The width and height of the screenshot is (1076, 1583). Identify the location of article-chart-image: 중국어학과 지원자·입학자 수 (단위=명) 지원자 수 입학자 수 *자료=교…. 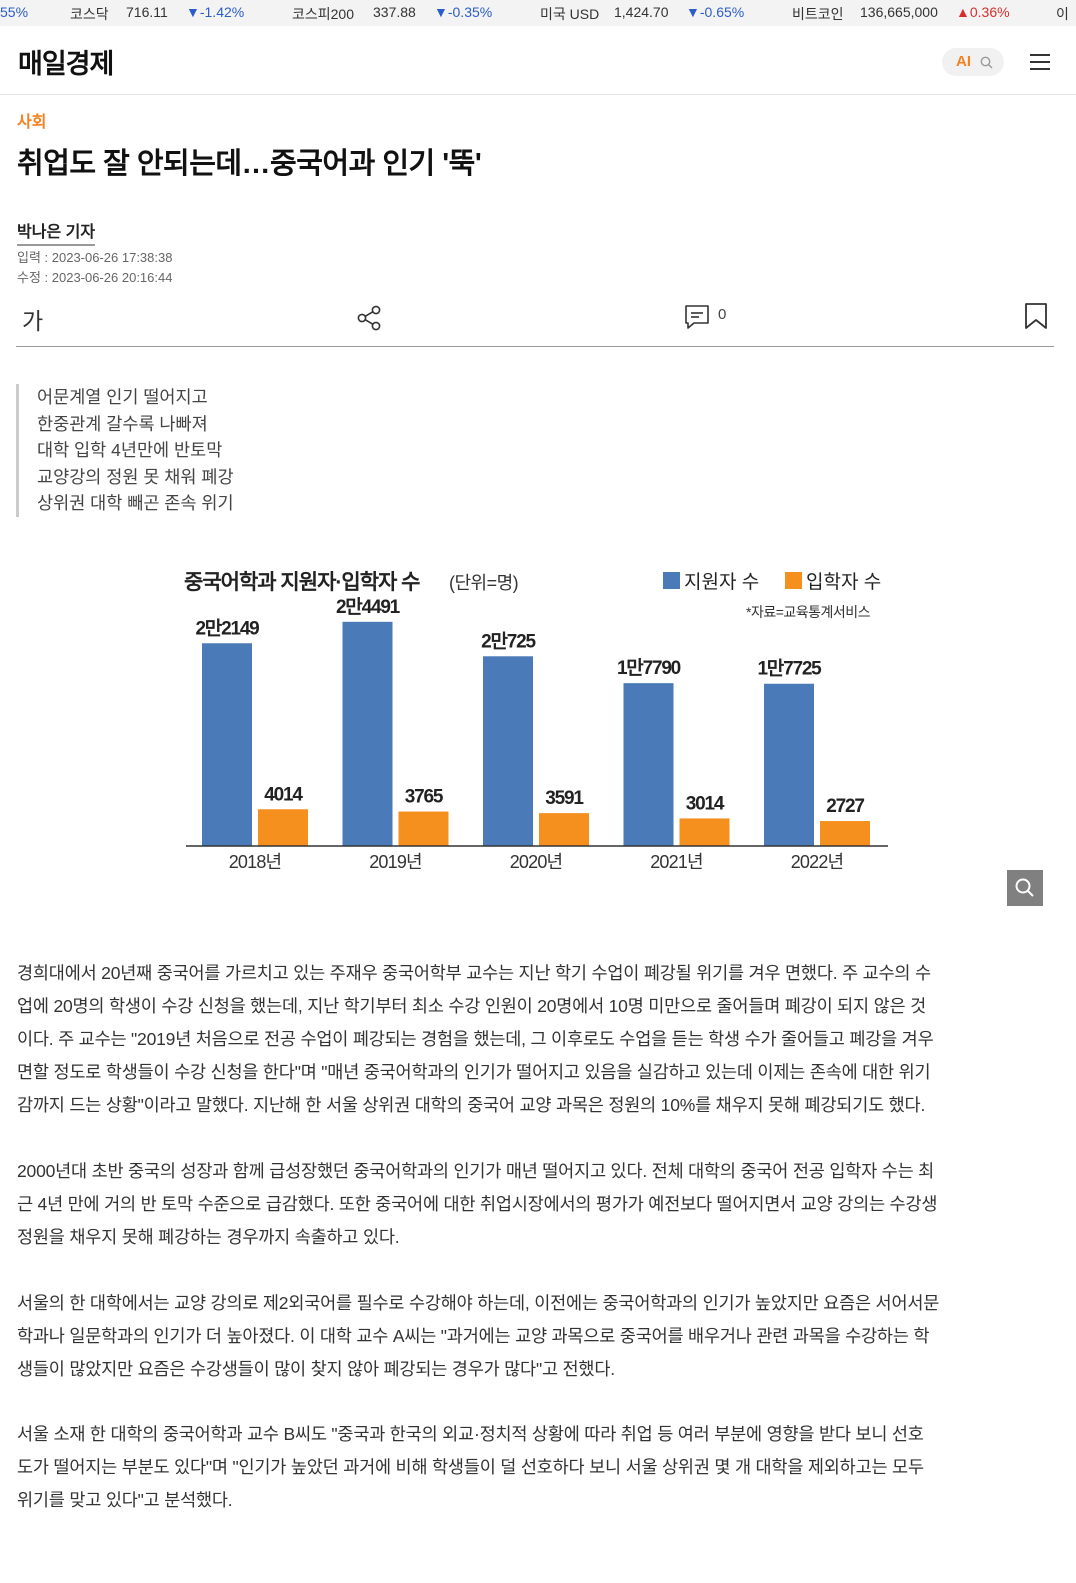
(536, 720).